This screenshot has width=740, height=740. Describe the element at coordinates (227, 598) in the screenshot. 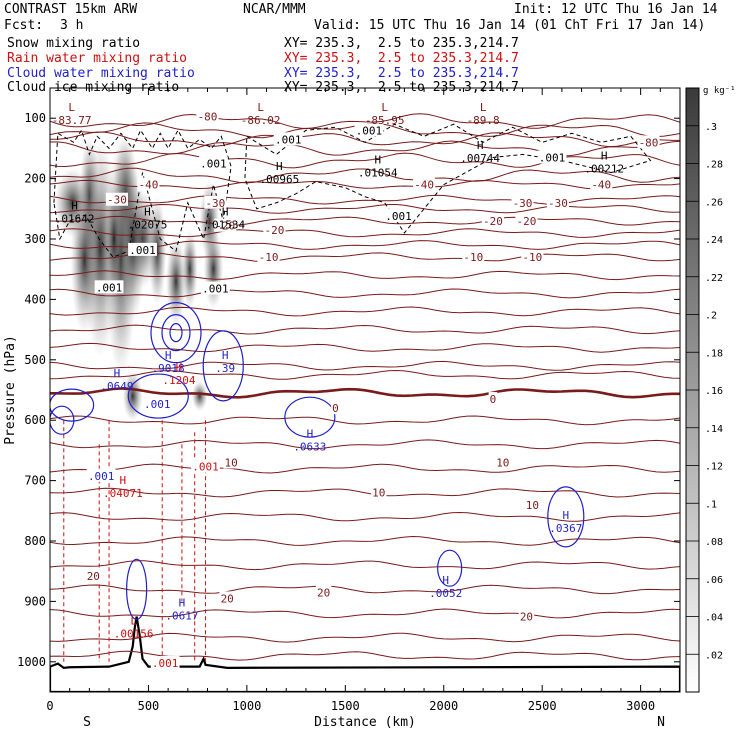

I see `contour-label-23: 20` at that location.